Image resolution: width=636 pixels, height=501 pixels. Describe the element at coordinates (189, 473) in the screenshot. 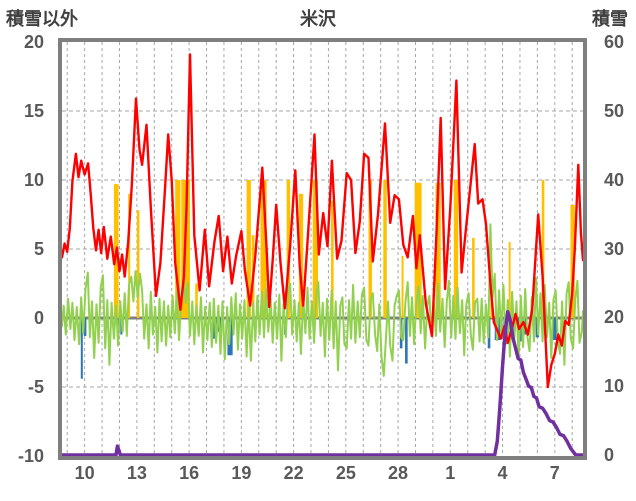

I see `x-axis-tick-16: 16` at that location.